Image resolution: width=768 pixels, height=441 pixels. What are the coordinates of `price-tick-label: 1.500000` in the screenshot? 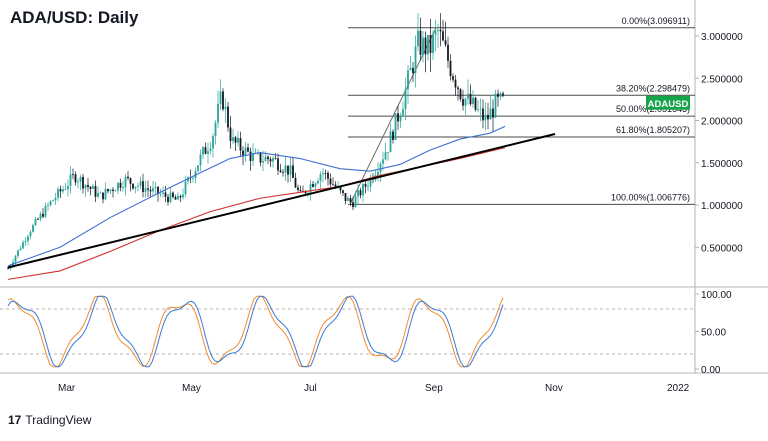 It's located at (722, 164).